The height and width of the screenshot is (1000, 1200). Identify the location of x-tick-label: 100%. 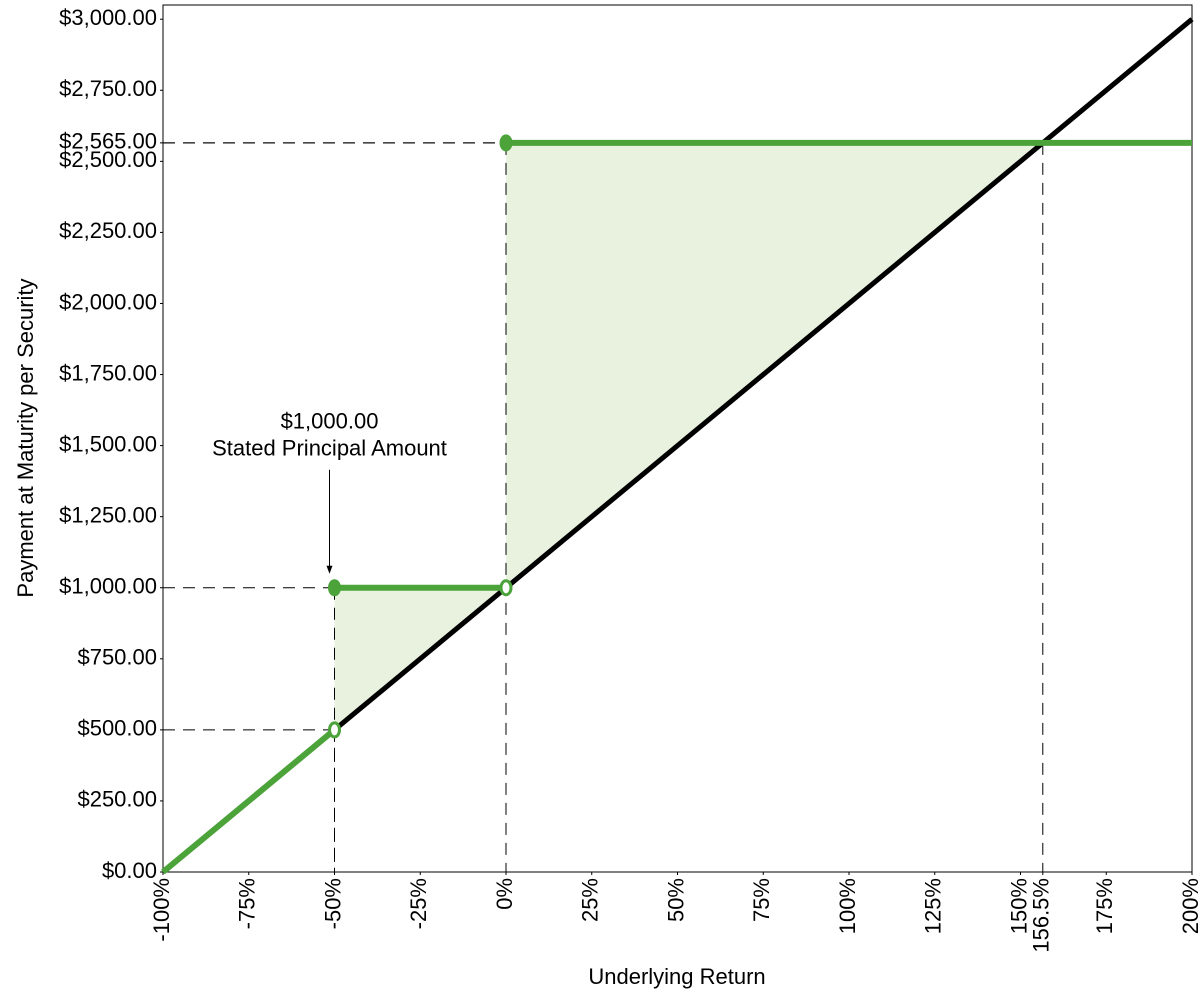
(847, 906).